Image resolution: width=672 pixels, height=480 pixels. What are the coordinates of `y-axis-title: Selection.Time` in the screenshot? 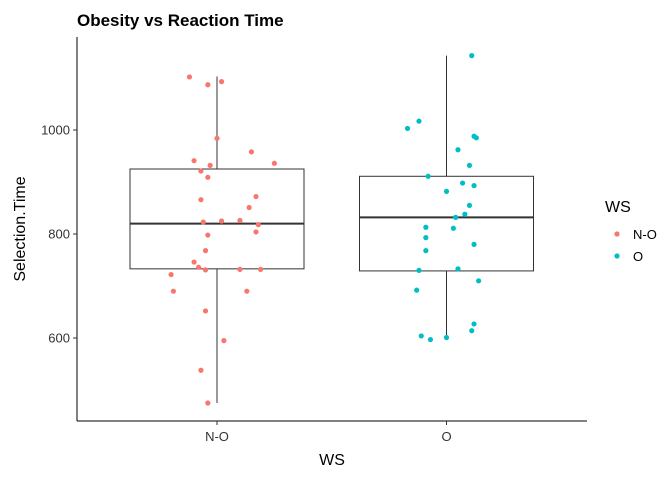 It's located at (20, 228).